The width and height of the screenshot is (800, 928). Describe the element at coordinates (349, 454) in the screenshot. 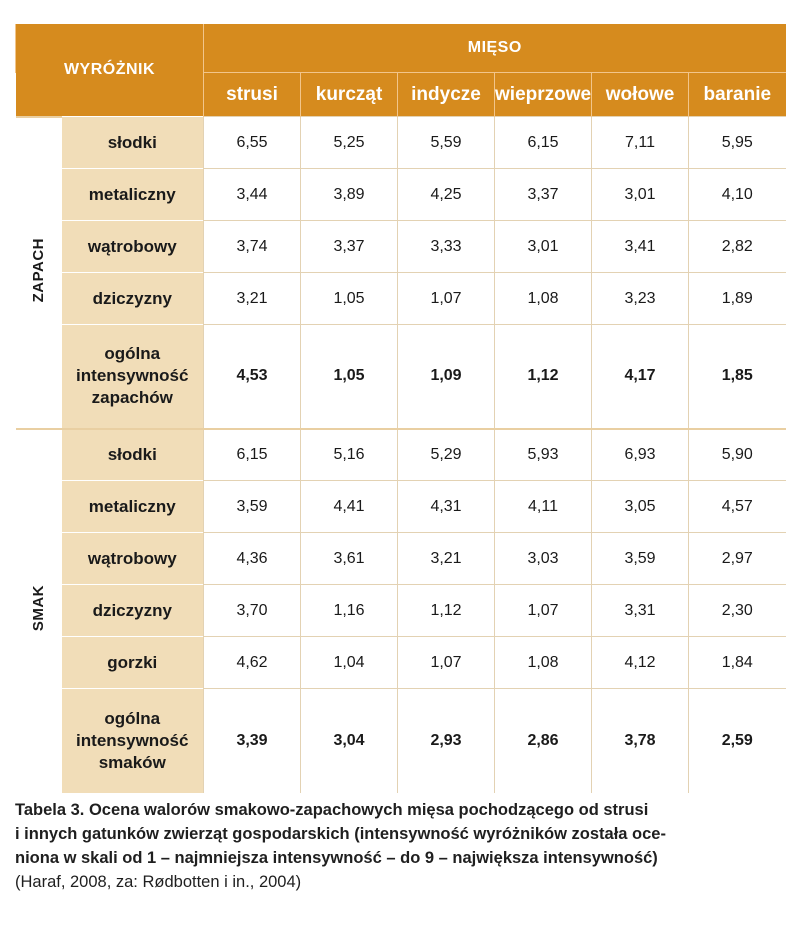

I see `table-cell: 5,16` at that location.